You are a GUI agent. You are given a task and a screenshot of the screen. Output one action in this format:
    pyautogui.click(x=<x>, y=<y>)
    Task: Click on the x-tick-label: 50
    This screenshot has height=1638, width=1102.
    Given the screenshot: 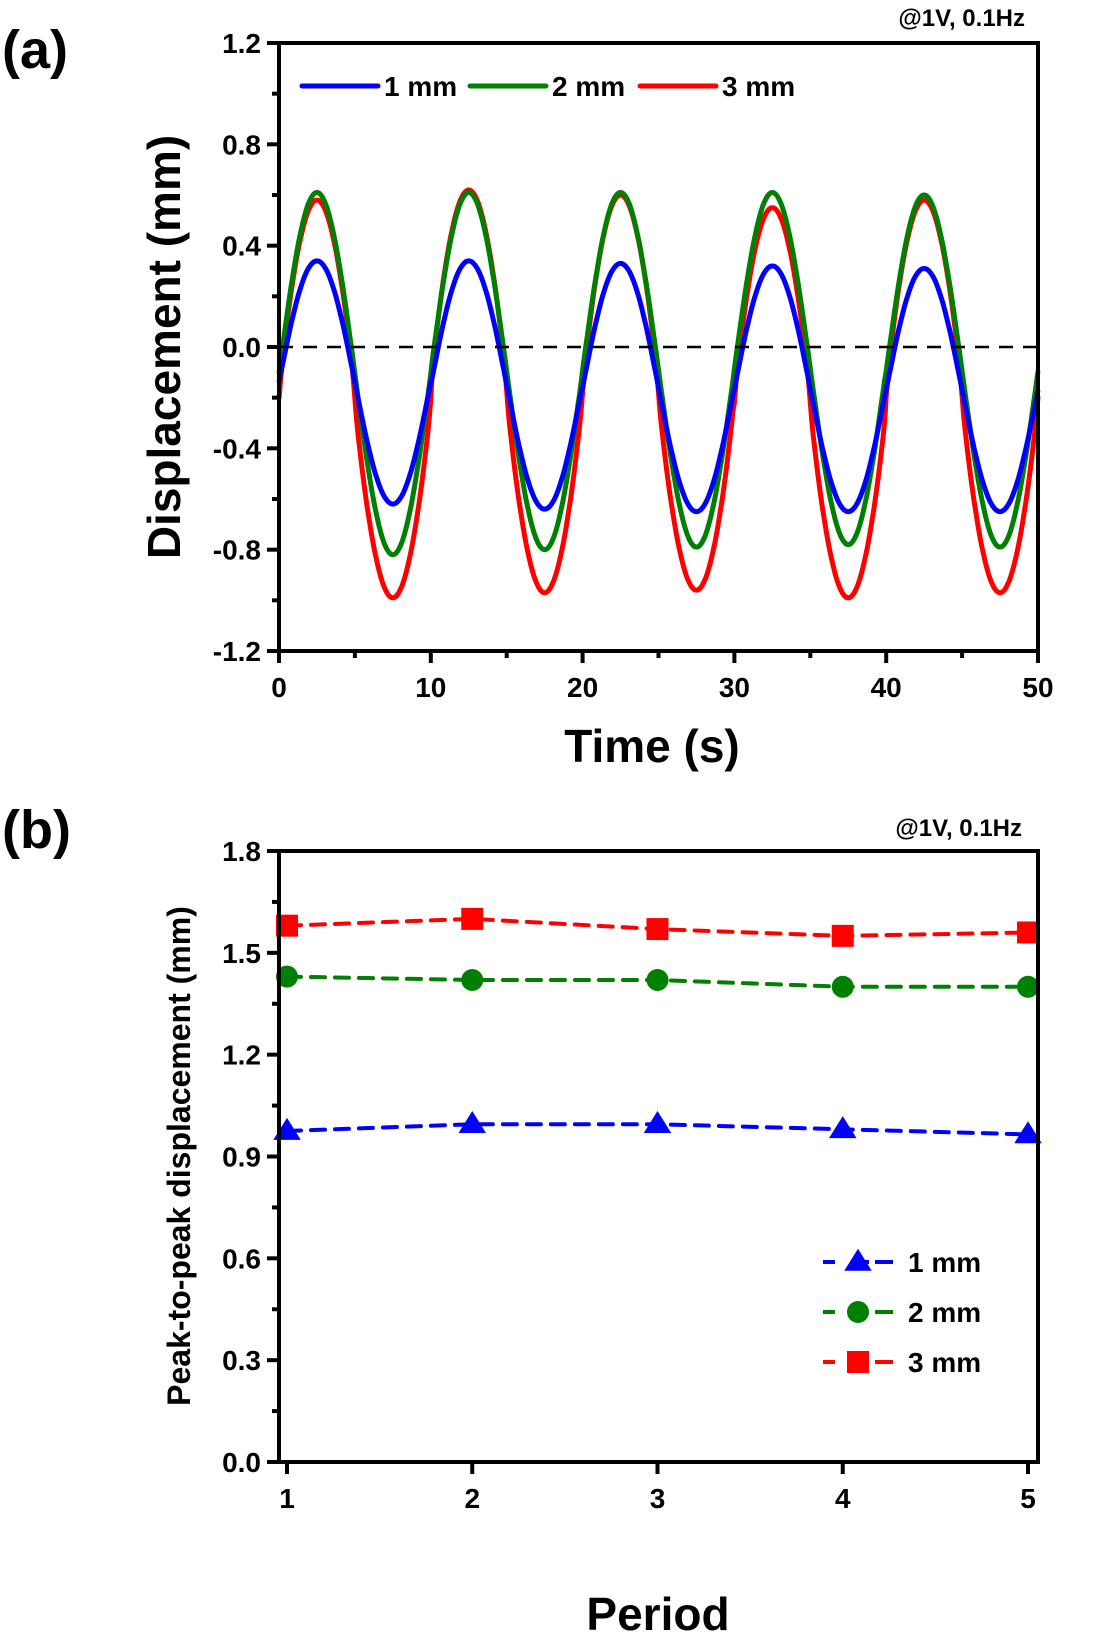 What is the action you would take?
    pyautogui.click(x=1037, y=687)
    